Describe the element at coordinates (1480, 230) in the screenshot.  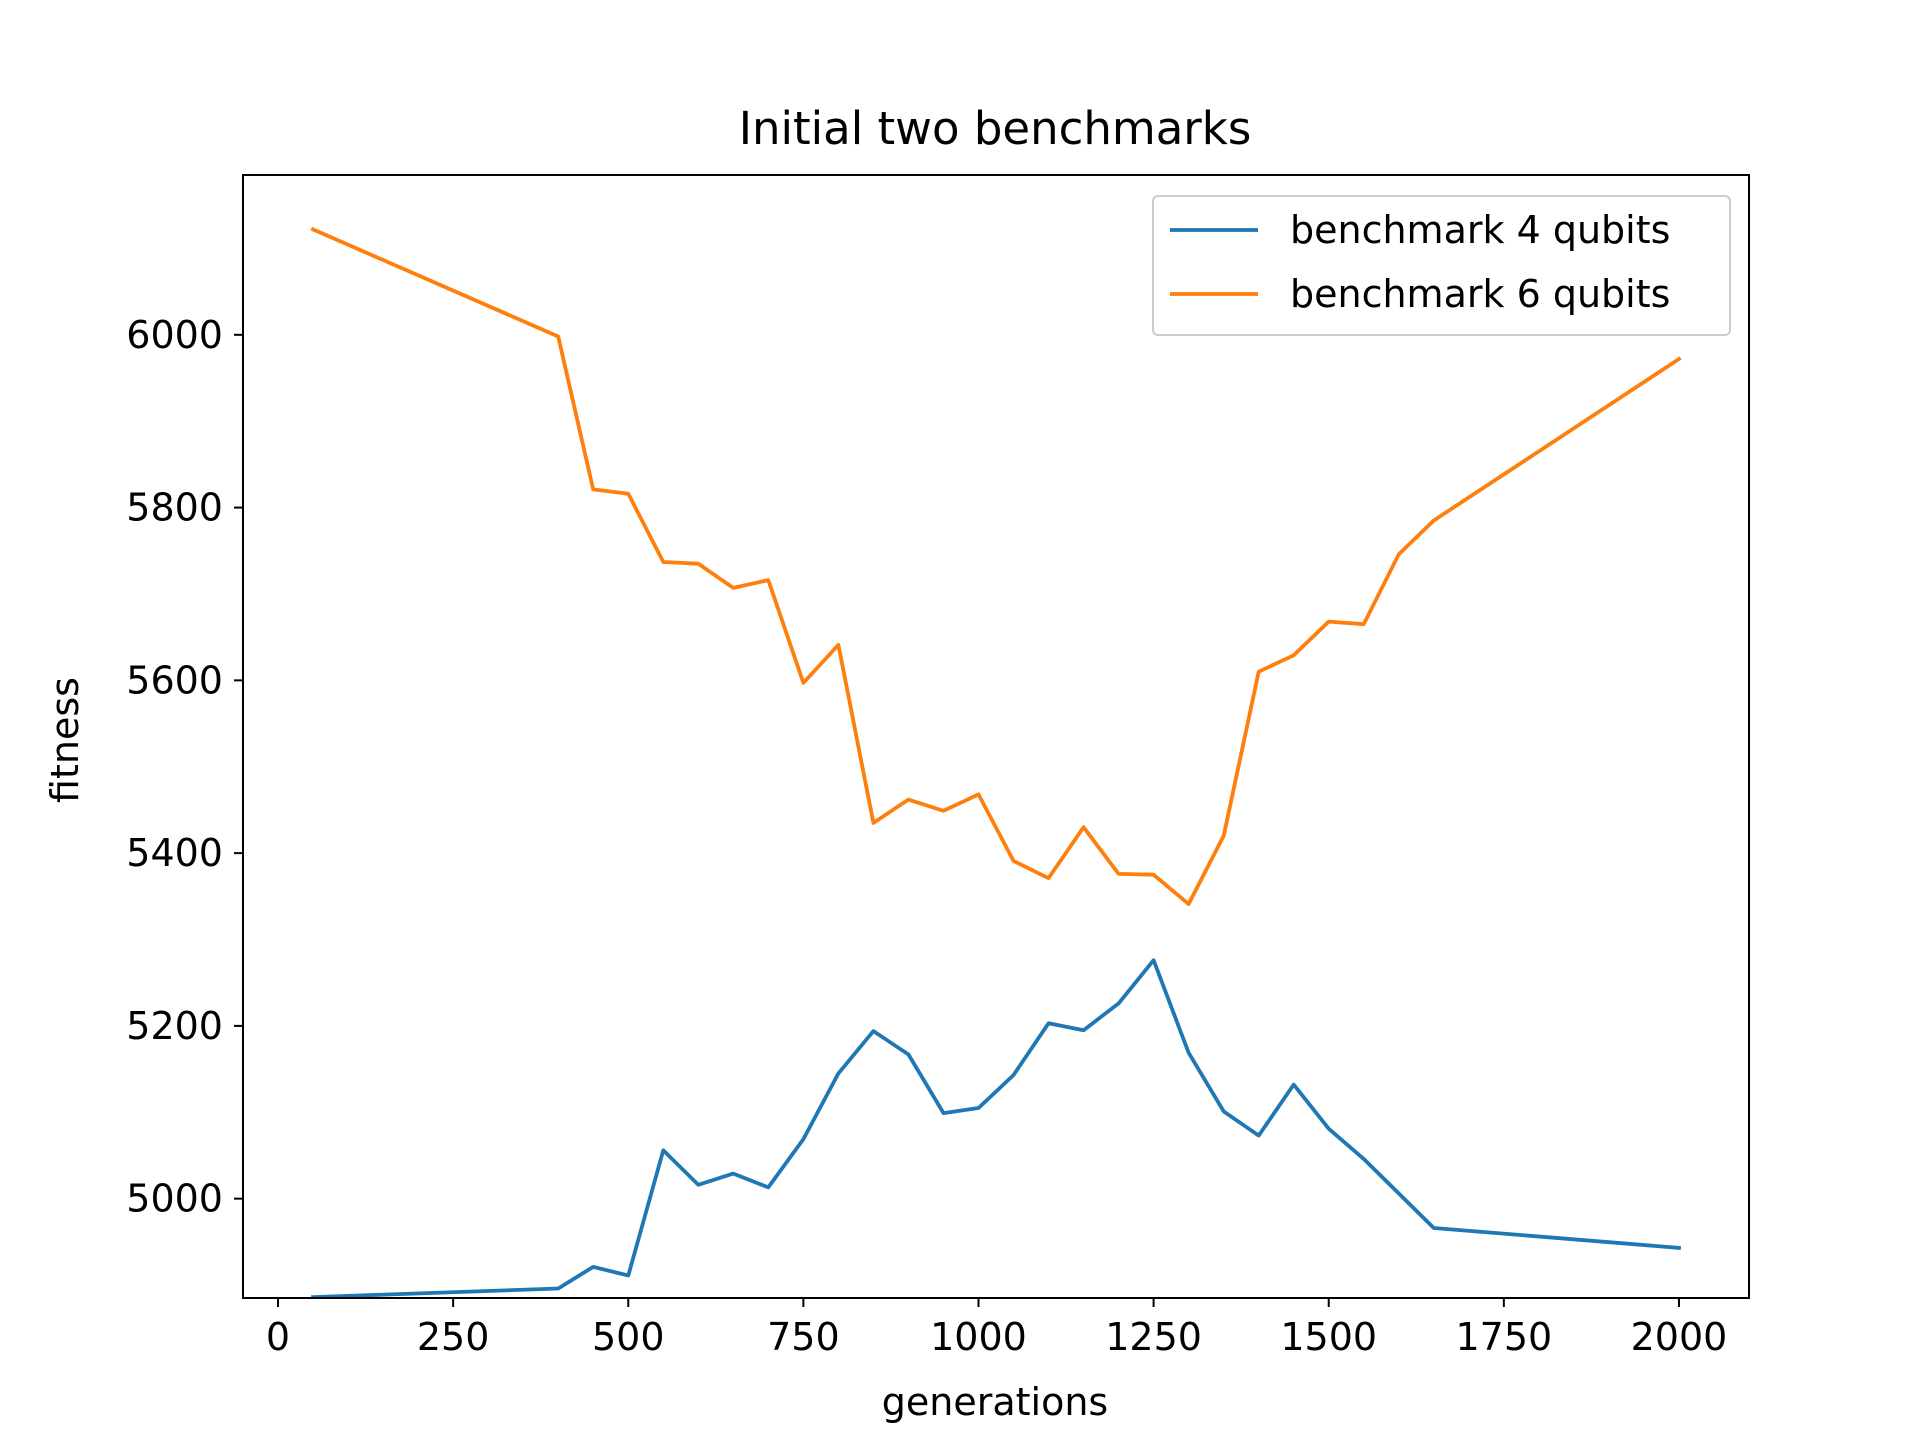
I see `legend-label-benchmark-4-qubits: benchmark 4 qubits` at that location.